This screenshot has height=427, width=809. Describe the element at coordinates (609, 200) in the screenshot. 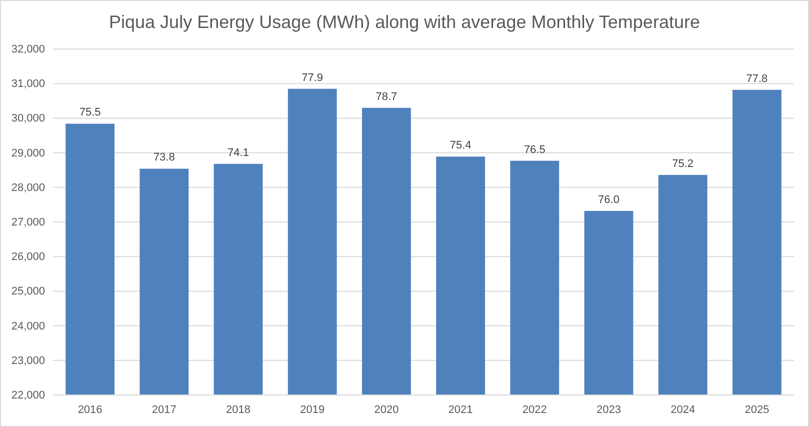

I see `annotation: 76.0` at that location.